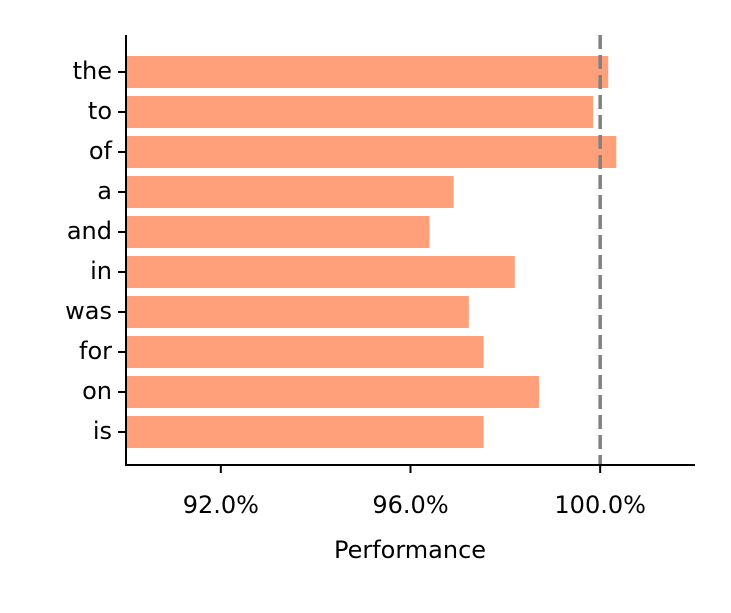  I want to click on y-tick-label: a, so click(104, 191).